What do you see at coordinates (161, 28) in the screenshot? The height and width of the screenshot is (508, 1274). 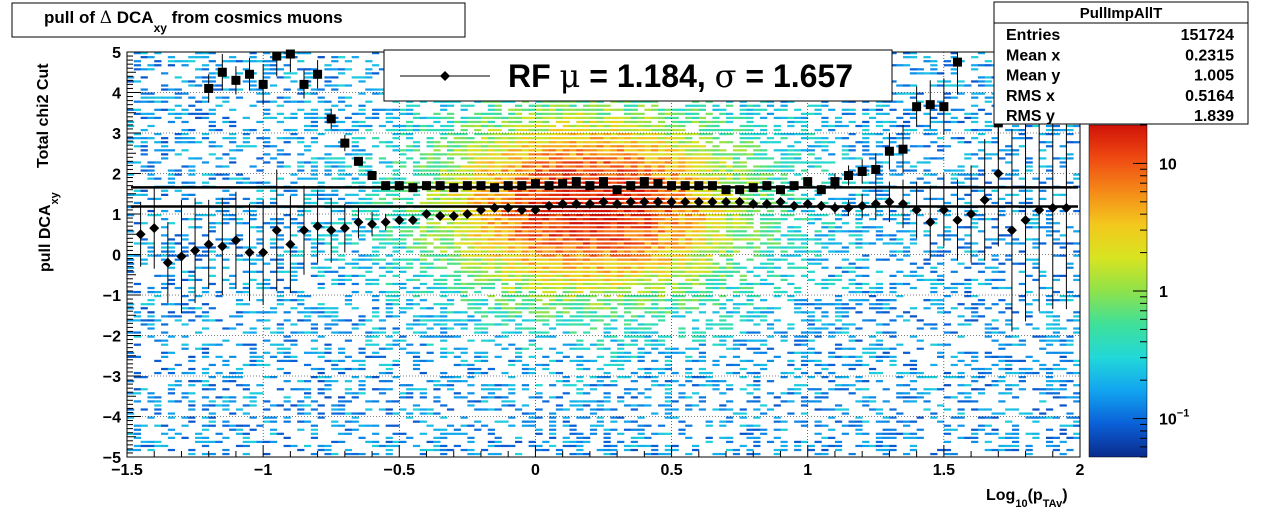 I see `title-subscript: xy` at bounding box center [161, 28].